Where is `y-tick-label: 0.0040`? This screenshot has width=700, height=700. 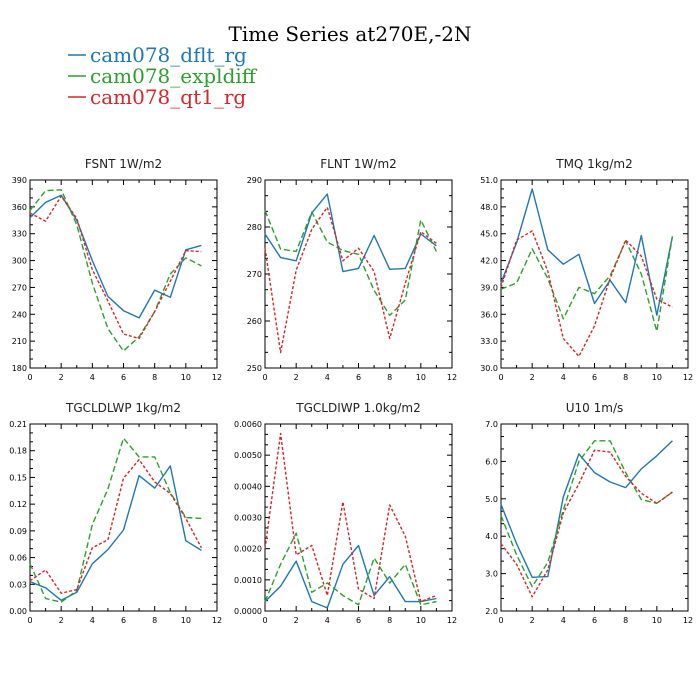 y-tick-label: 0.0040 is located at coordinates (248, 486).